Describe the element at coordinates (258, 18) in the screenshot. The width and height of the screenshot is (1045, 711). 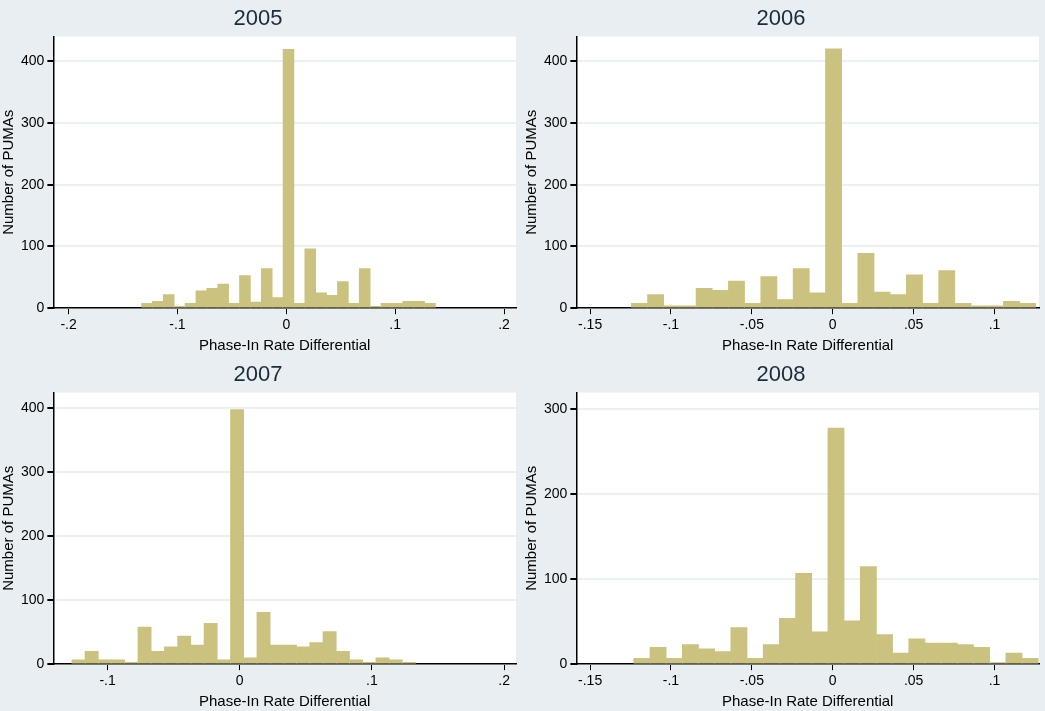
I see `chart-title: 2005` at that location.